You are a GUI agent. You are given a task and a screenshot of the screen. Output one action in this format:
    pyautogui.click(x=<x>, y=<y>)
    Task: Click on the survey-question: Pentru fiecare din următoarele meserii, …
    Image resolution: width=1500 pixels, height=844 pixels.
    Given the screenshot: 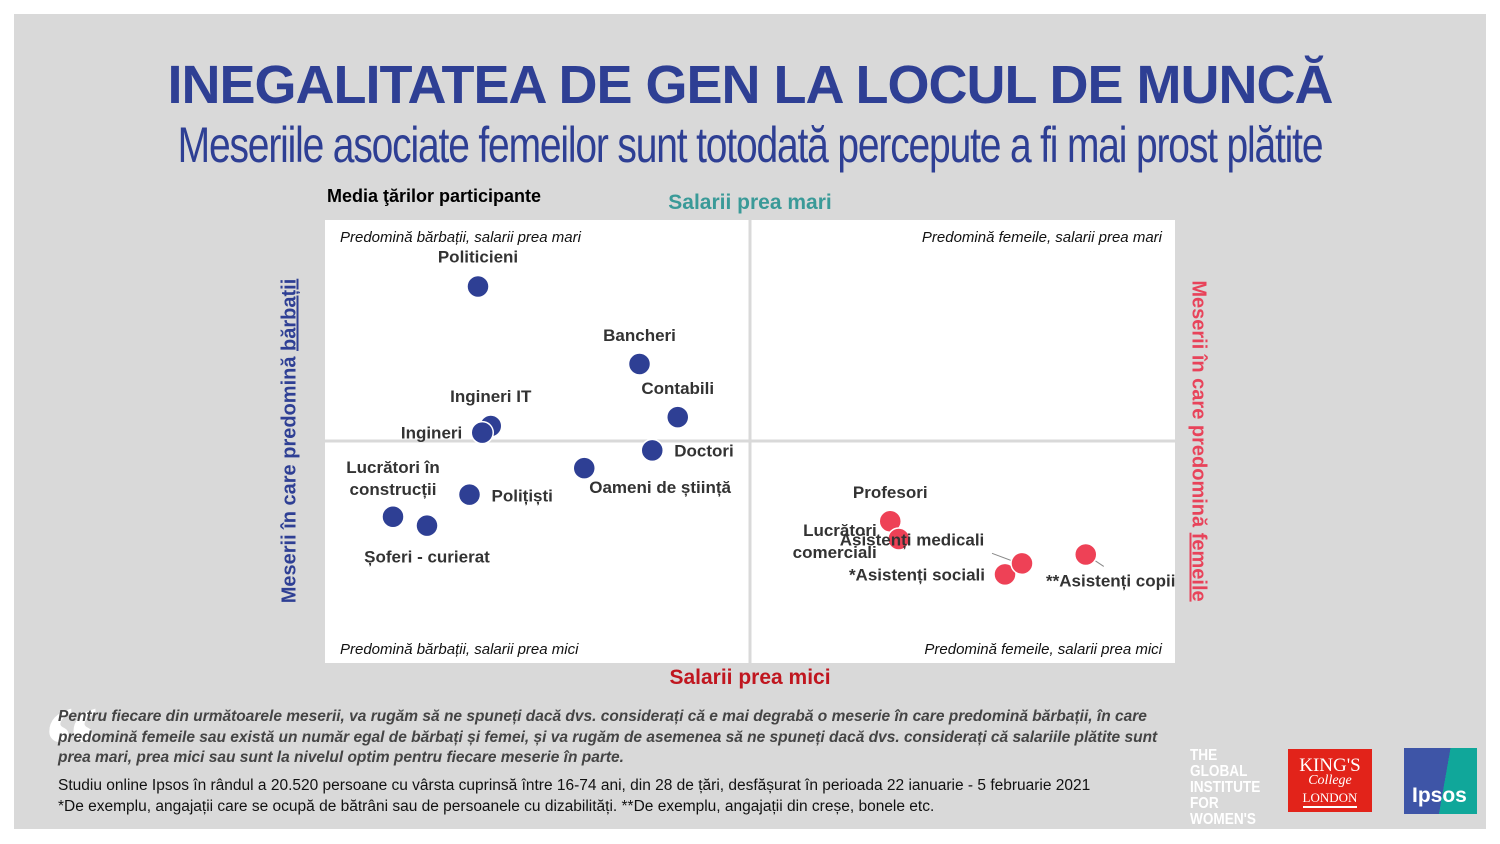 What is the action you would take?
    pyautogui.click(x=608, y=737)
    